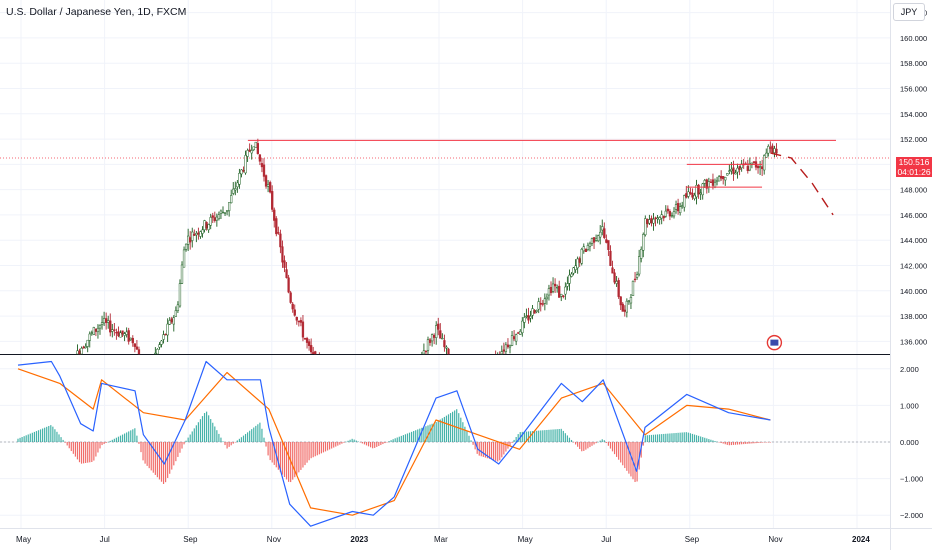 This screenshot has height=550, width=932. I want to click on chart-title: U.S. Dollar / Japanese Yen, 1D, FXCM, so click(96, 12).